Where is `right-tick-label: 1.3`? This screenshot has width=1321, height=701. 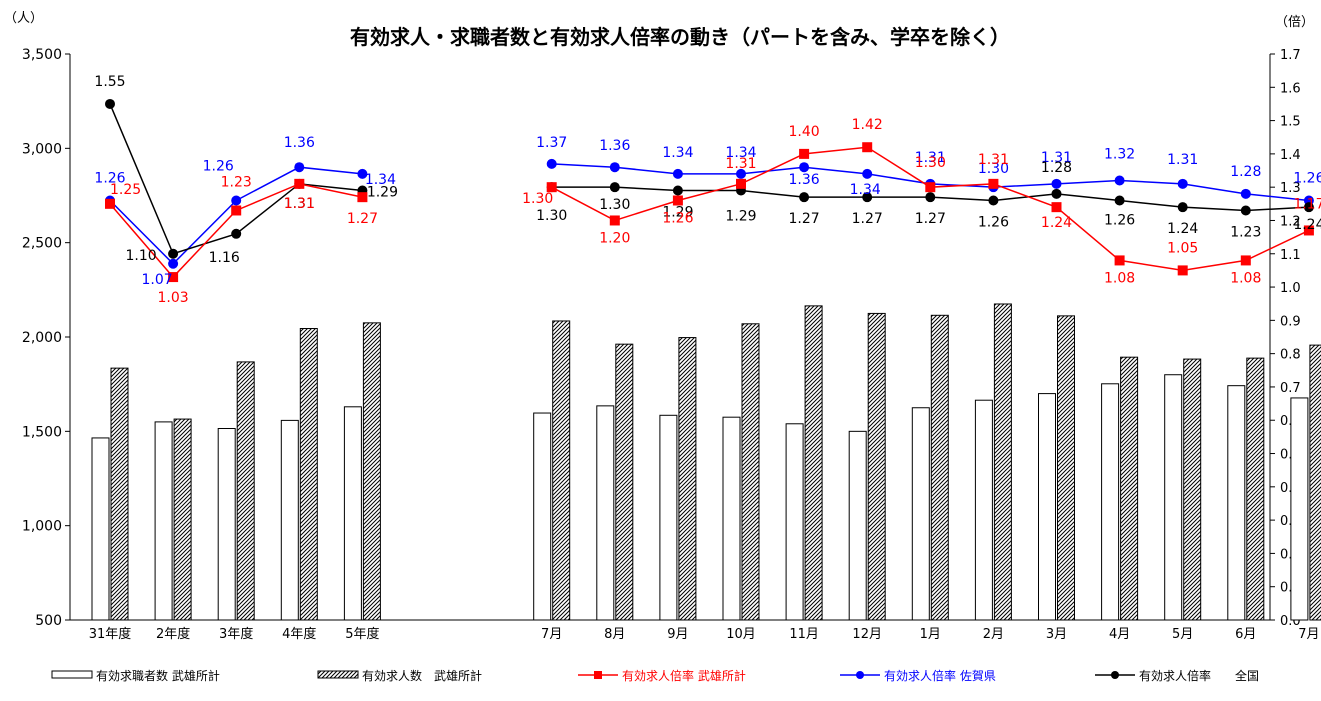
right-tick-label: 1.3 is located at coordinates (1290, 188).